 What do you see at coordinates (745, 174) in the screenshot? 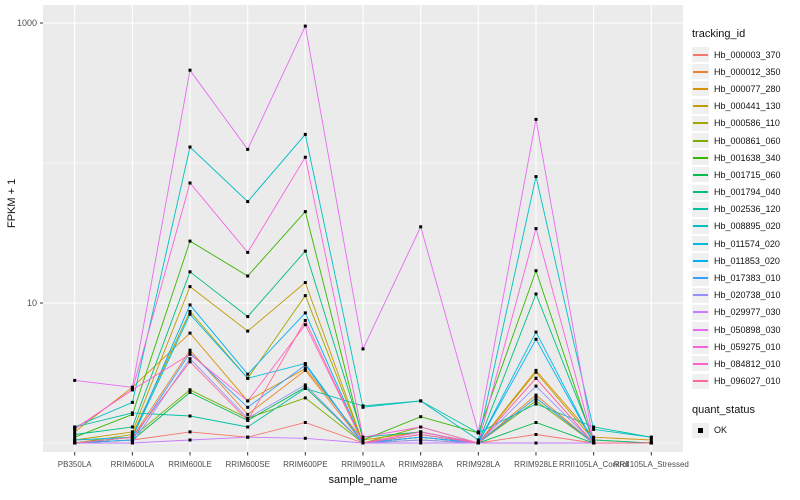
I see `legend-item-Hb_001715_060: Hb_001715_060` at bounding box center [745, 174].